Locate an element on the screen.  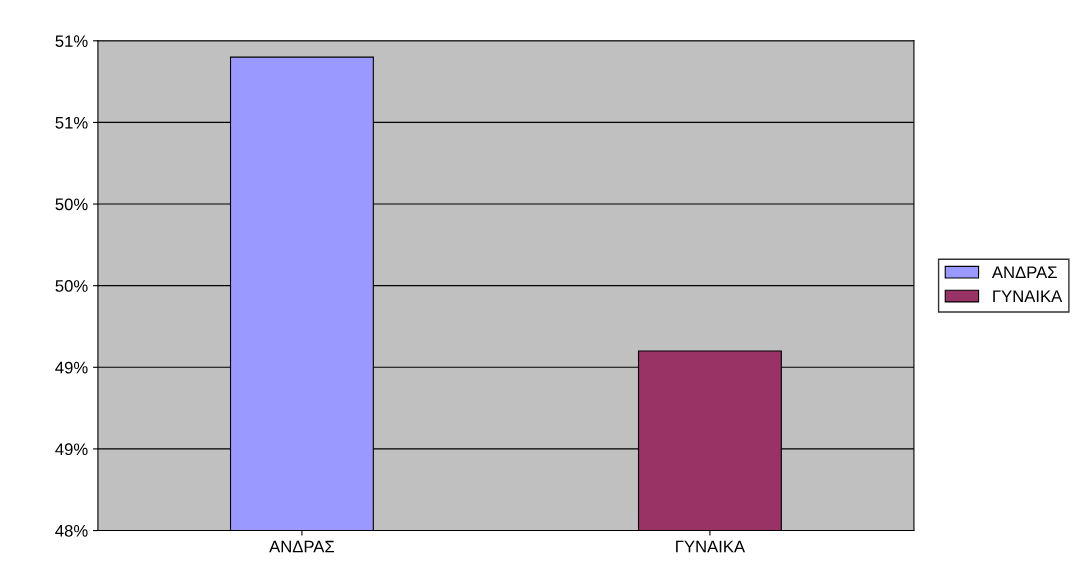
legend-label: ΑΝΔΡΑΣ is located at coordinates (1024, 272).